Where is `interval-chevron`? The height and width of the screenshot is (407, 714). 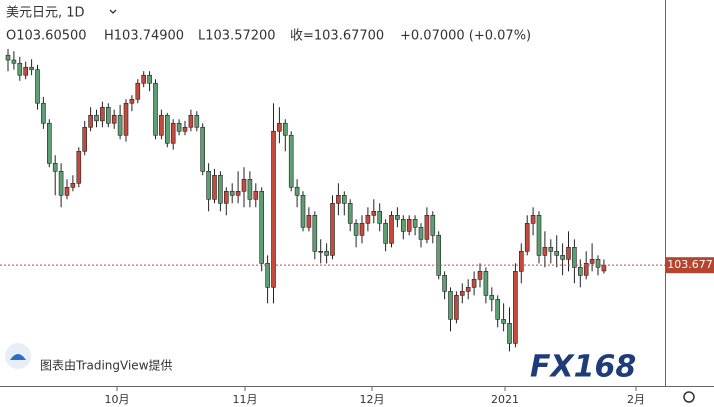
interval-chevron is located at coordinates (113, 11).